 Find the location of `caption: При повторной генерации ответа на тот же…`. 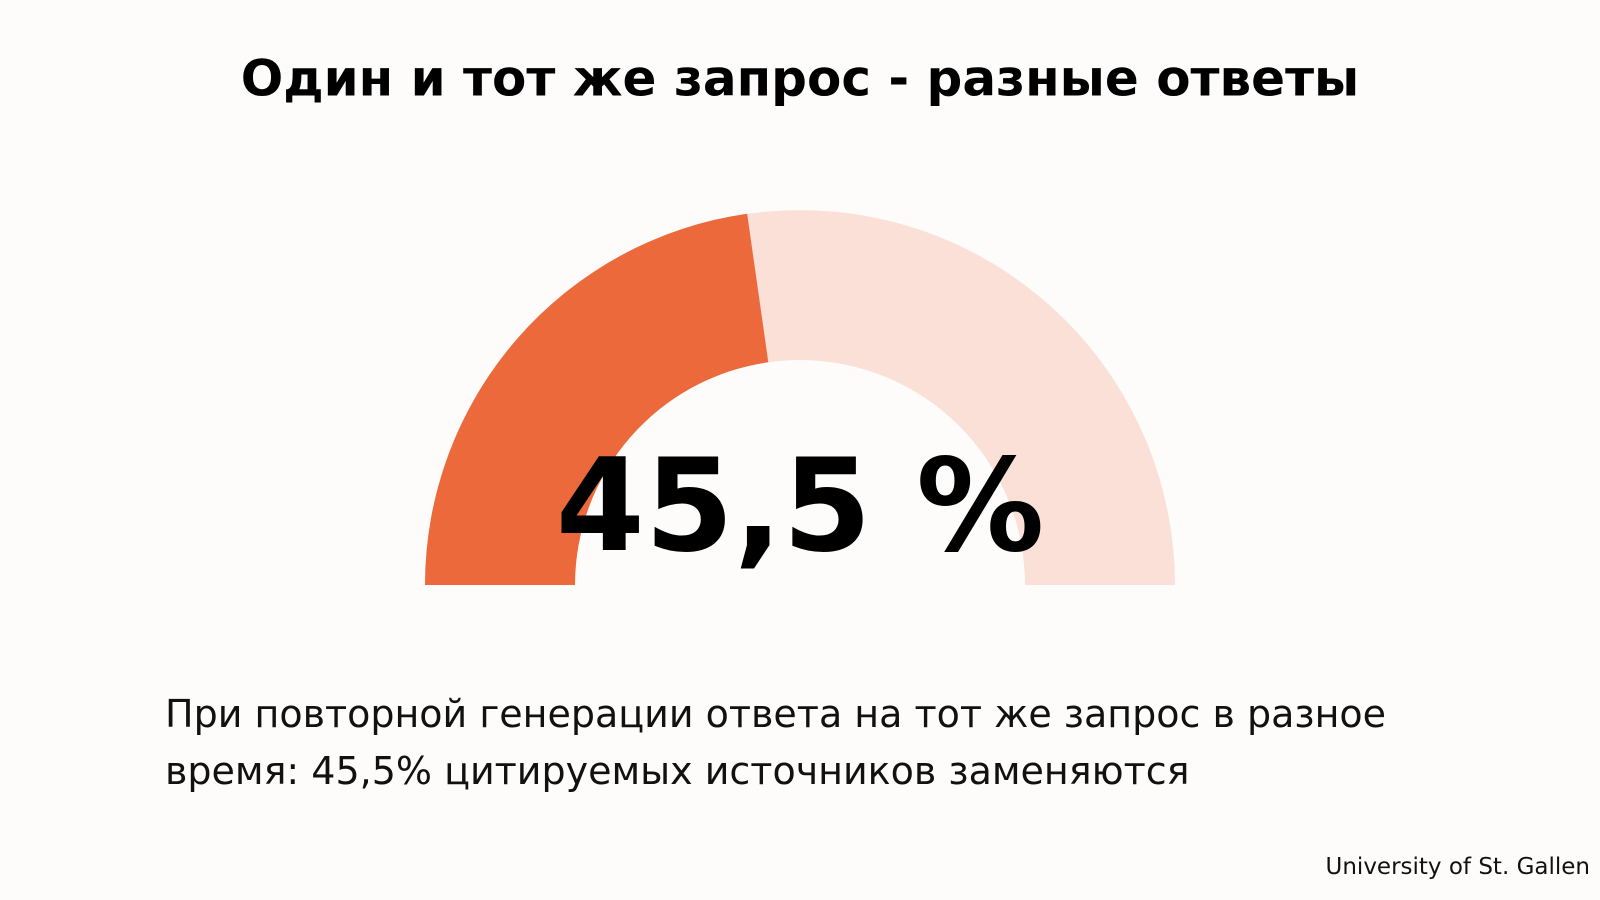

caption: При повторной генерации ответа на тот же… is located at coordinates (776, 742).